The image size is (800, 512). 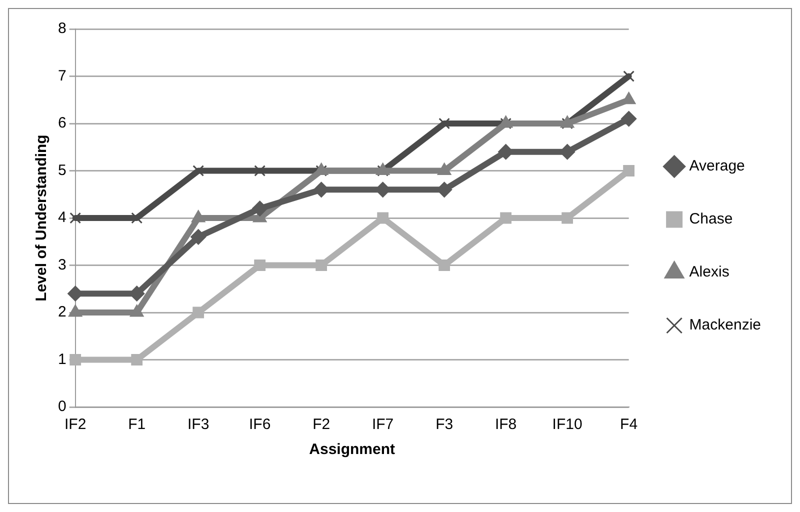 I want to click on y-axis-title: Level of Understanding, so click(x=41, y=218).